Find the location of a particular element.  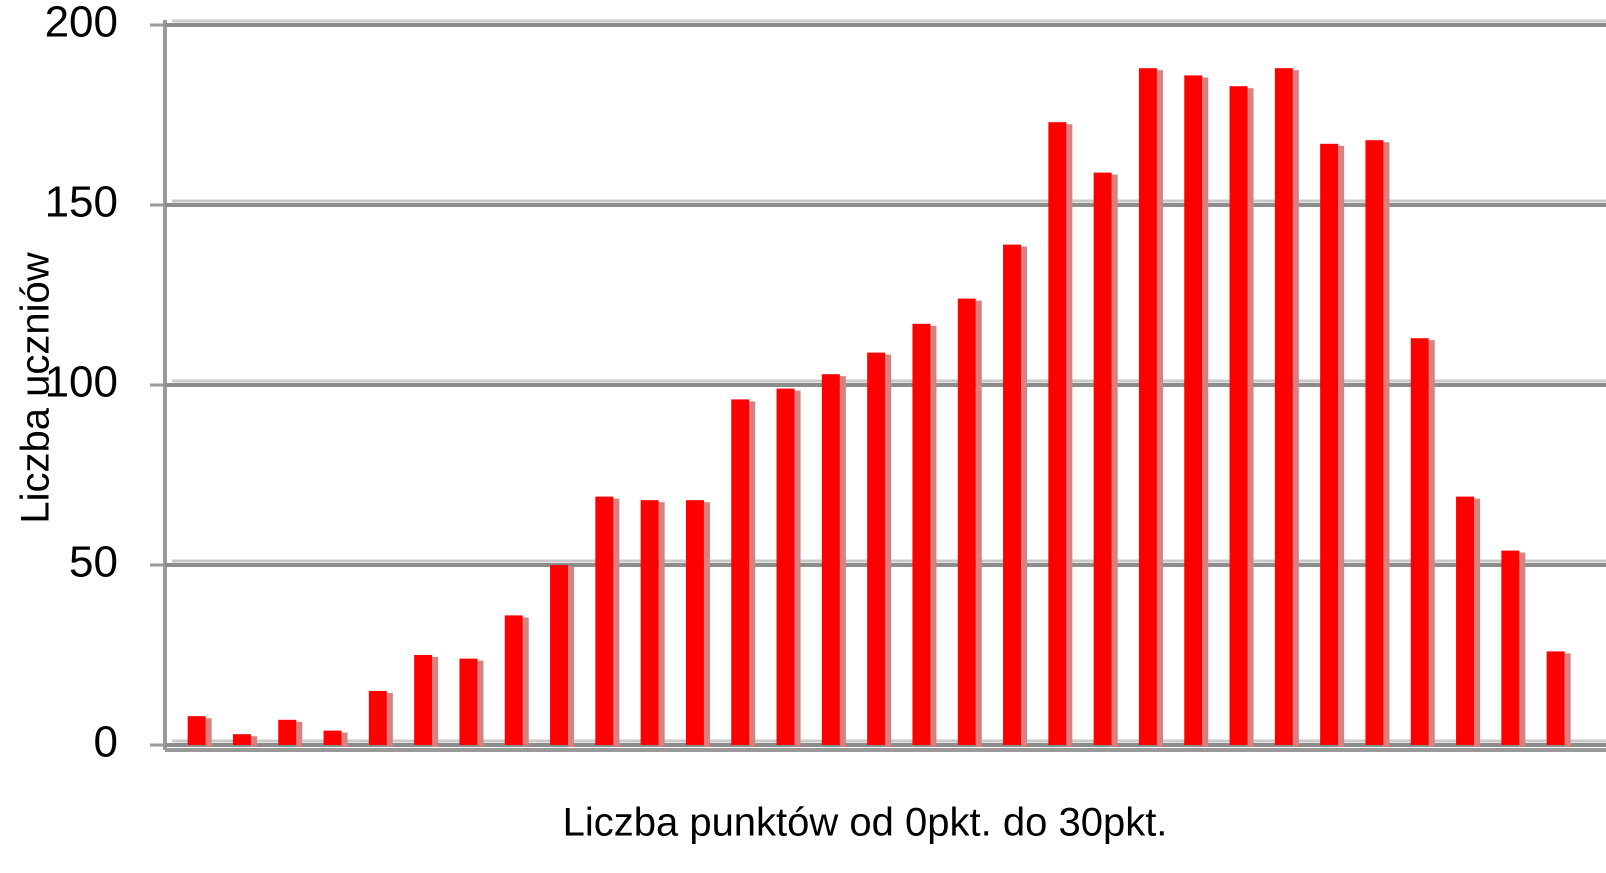

y-tick-label: 0 is located at coordinates (106, 742).